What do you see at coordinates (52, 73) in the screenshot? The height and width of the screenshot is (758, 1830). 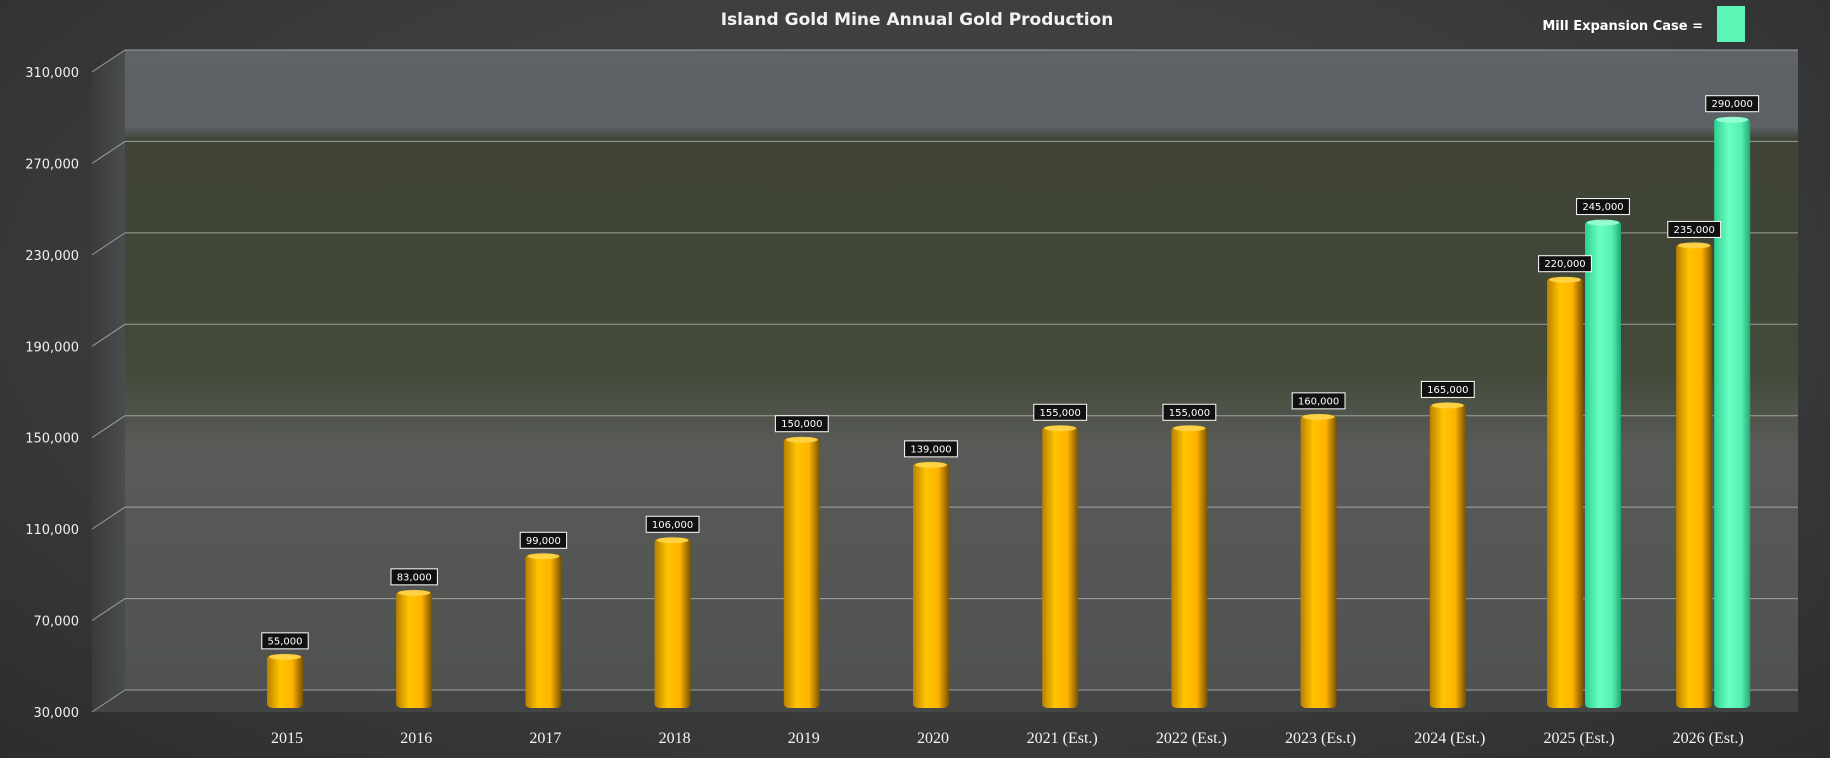 I see `y-tick-label: 310,000` at bounding box center [52, 73].